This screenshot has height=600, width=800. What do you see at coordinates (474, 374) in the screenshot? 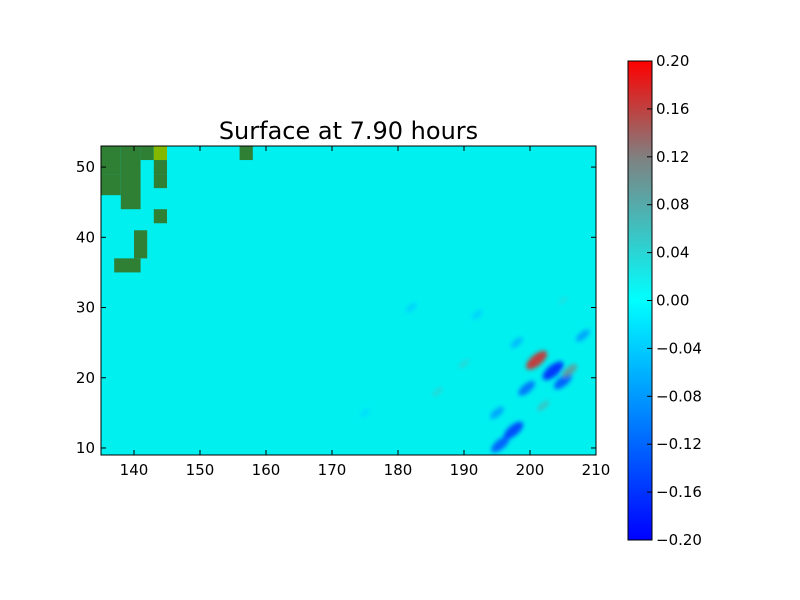
I see `surface-features` at bounding box center [474, 374].